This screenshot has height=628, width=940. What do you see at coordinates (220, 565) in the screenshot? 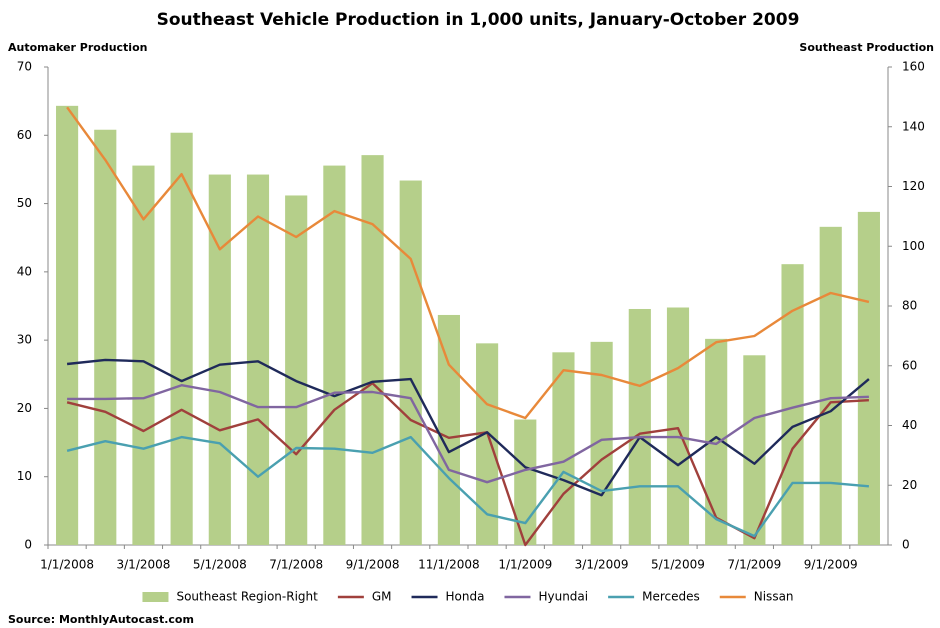
I see `x-tick-label: 5/1/2008` at bounding box center [220, 565].